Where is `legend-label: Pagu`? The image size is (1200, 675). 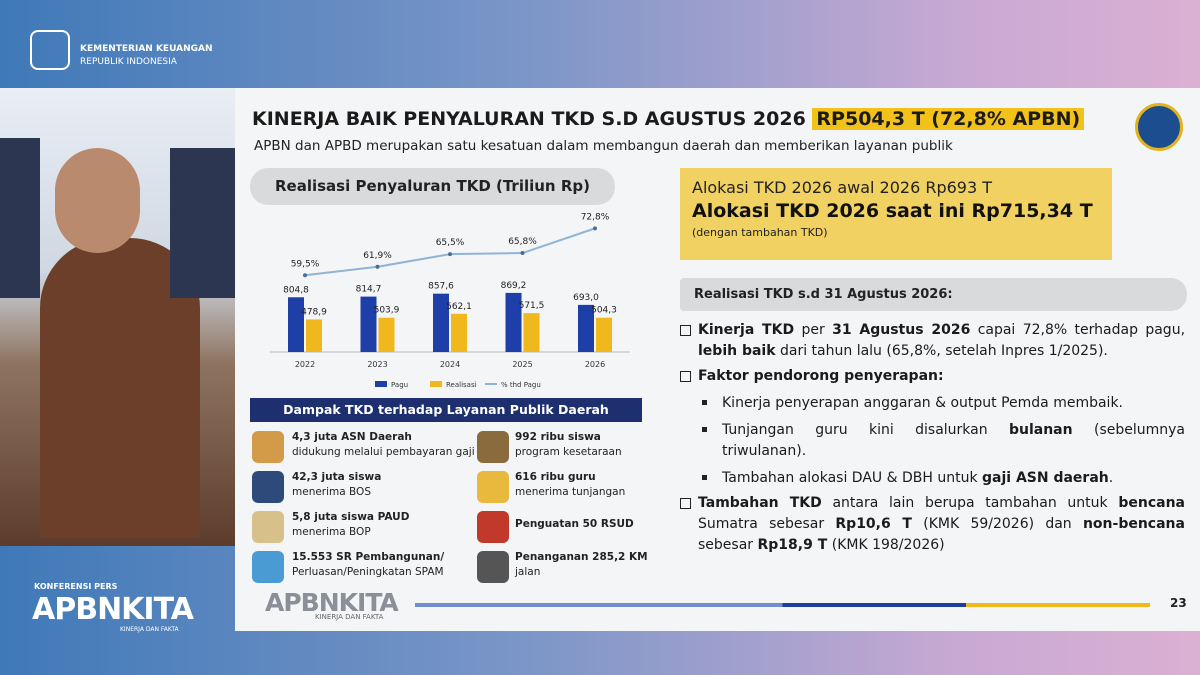 legend-label: Pagu is located at coordinates (399, 385).